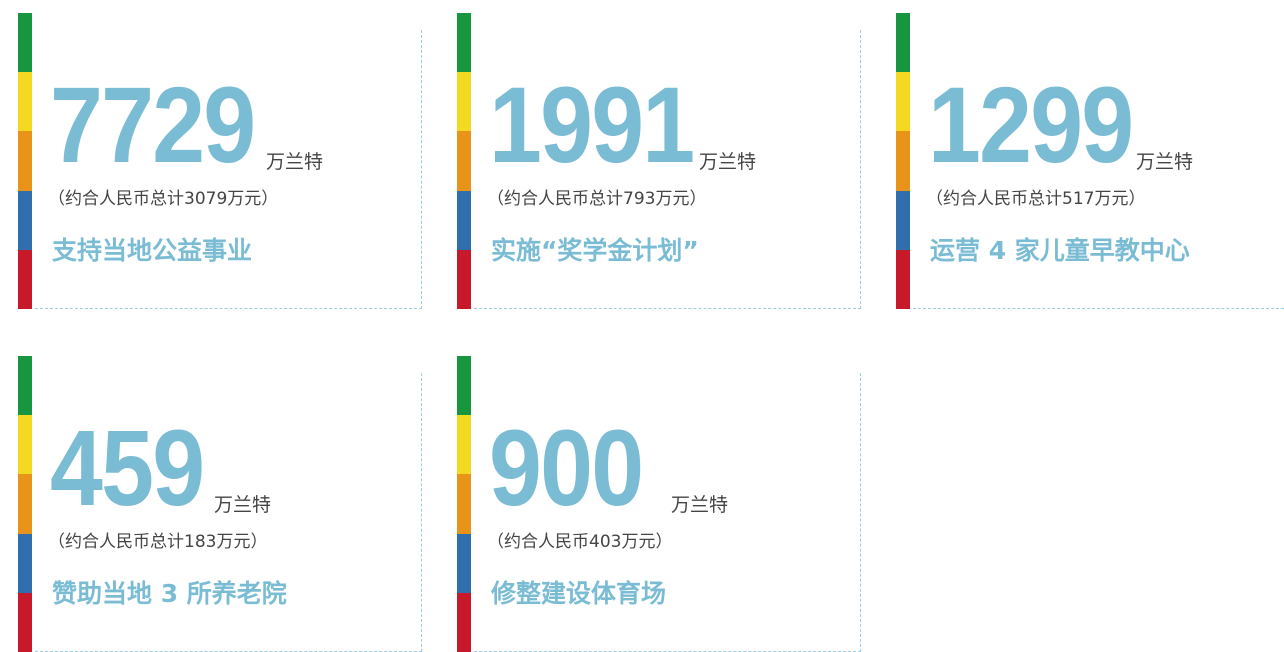  Describe the element at coordinates (659, 504) in the screenshot. I see `stat-card: 900 万兰特 （约合人民币403万元） 修整建设体育场` at that location.